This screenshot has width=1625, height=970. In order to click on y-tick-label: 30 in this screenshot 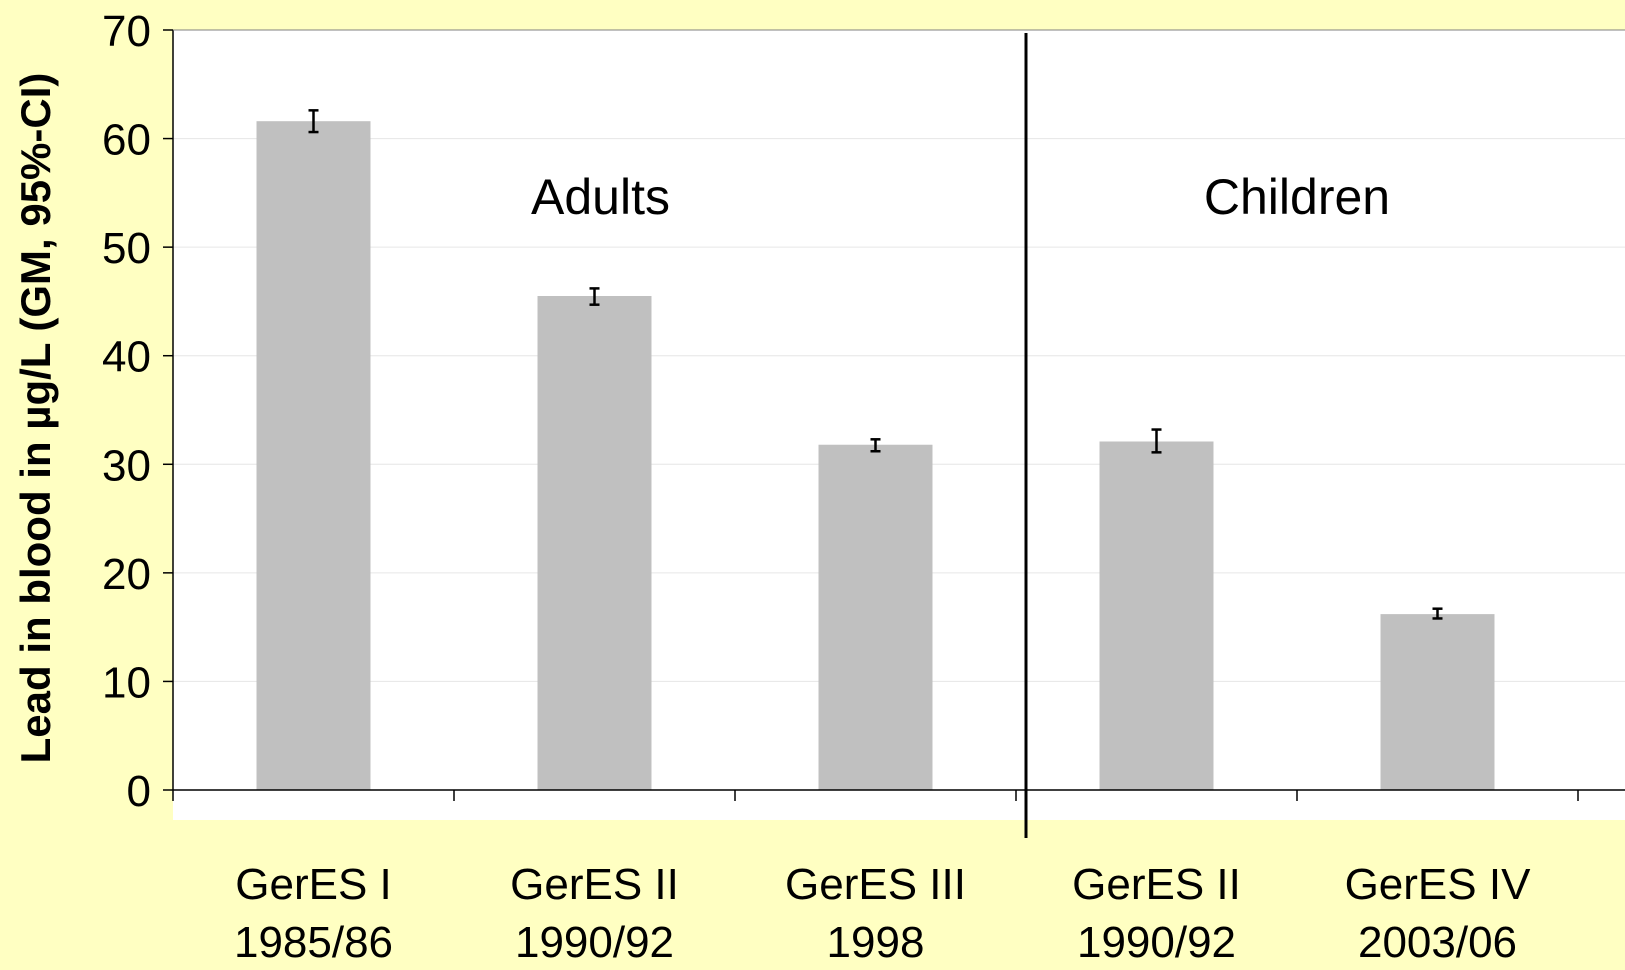, I will do `click(126, 465)`.